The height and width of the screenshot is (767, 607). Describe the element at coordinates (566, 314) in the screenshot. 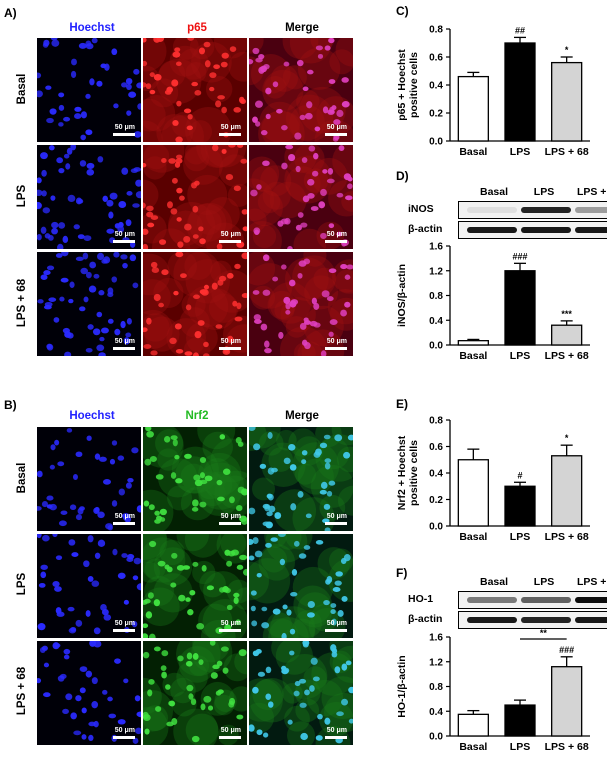

I see `significance-label: ***` at that location.